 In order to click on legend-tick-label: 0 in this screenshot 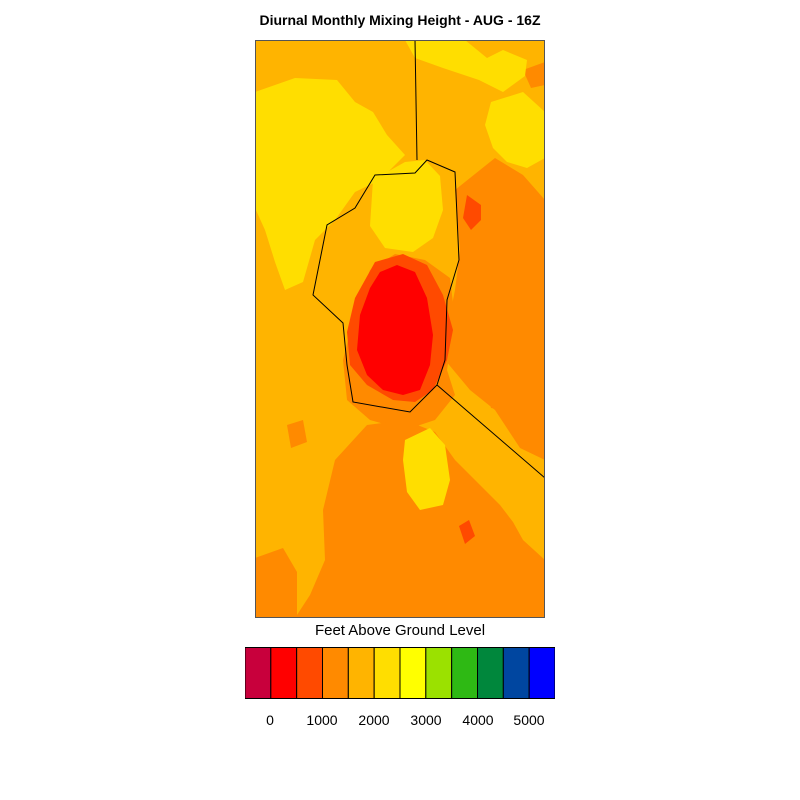, I will do `click(270, 720)`.